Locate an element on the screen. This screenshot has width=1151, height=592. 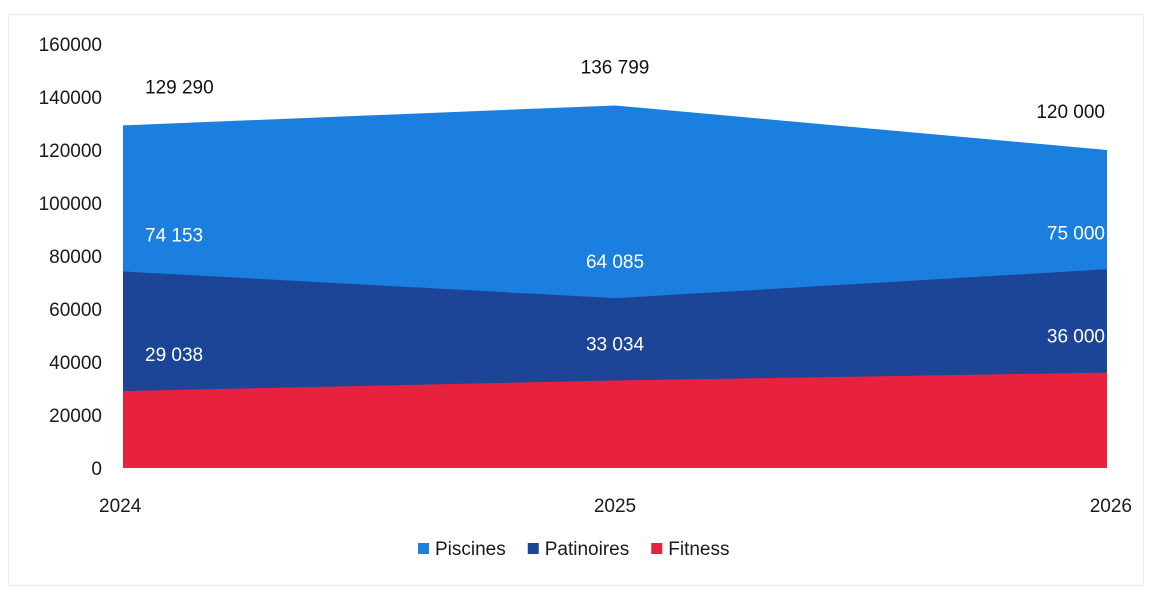
data-label-piscines: 120 000 is located at coordinates (1070, 112).